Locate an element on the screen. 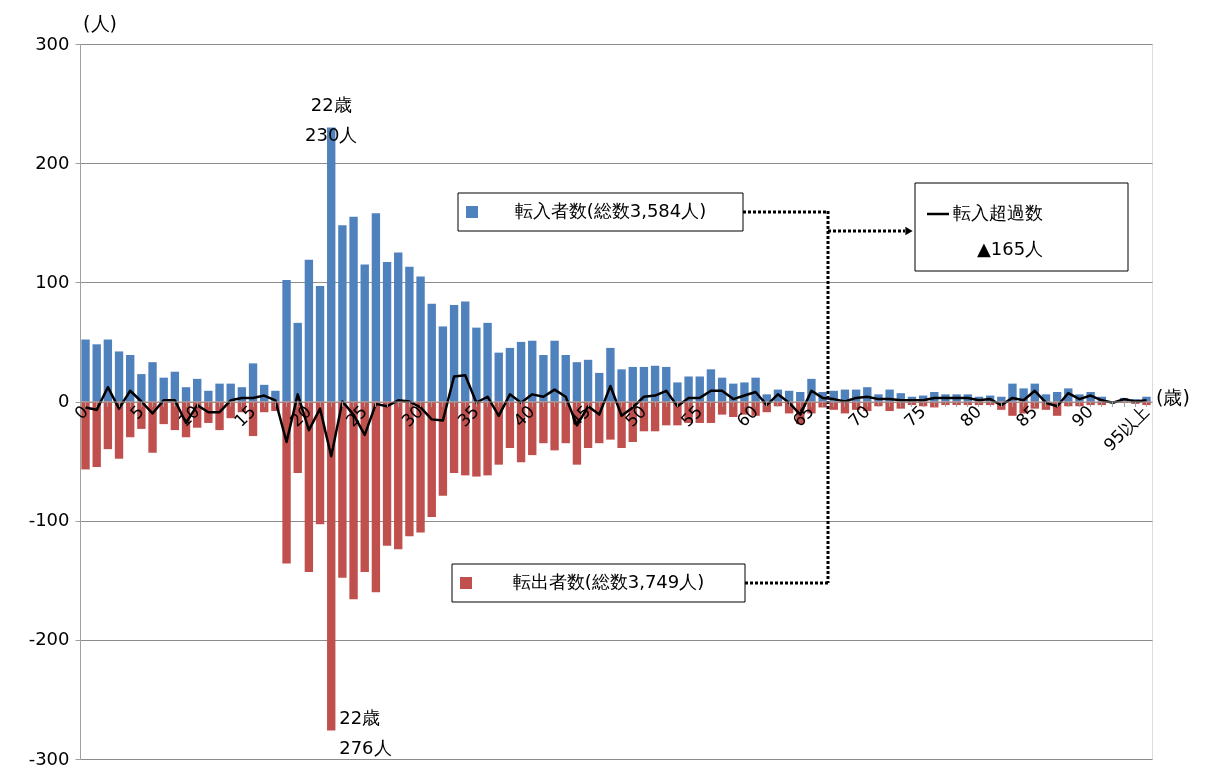 The width and height of the screenshot is (1209, 770). y-tick-label: 100 is located at coordinates (52, 281).